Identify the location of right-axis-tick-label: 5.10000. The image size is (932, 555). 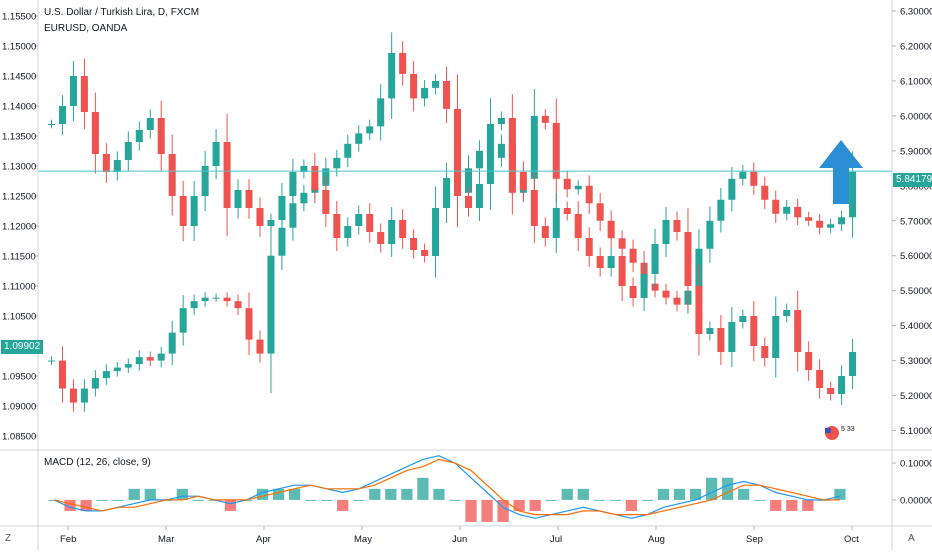
(916, 431).